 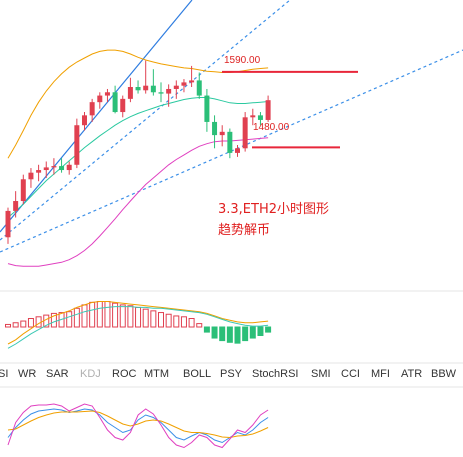 What do you see at coordinates (321, 374) in the screenshot?
I see `tab-smi: SMI` at bounding box center [321, 374].